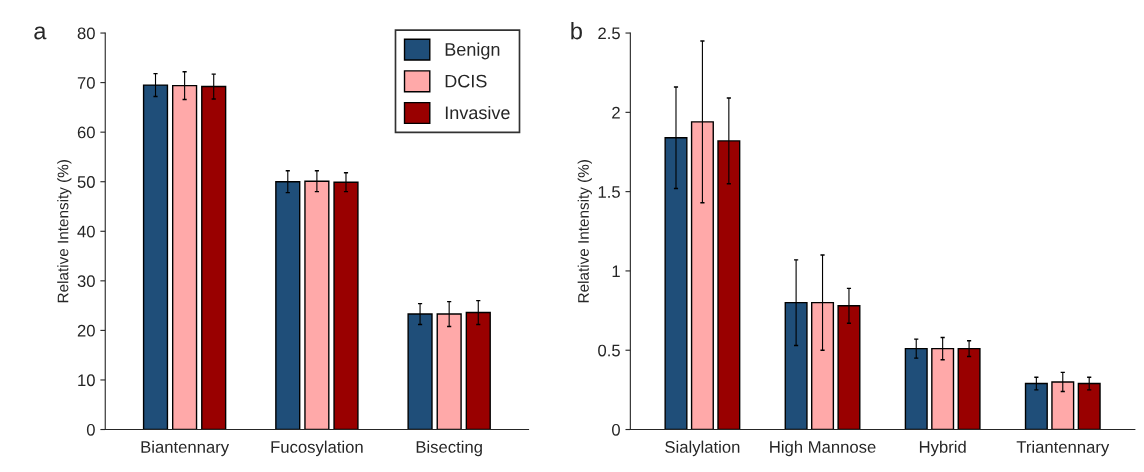 Image resolution: width=1144 pixels, height=472 pixels. What do you see at coordinates (477, 112) in the screenshot?
I see `legend-label: Invasive` at bounding box center [477, 112].